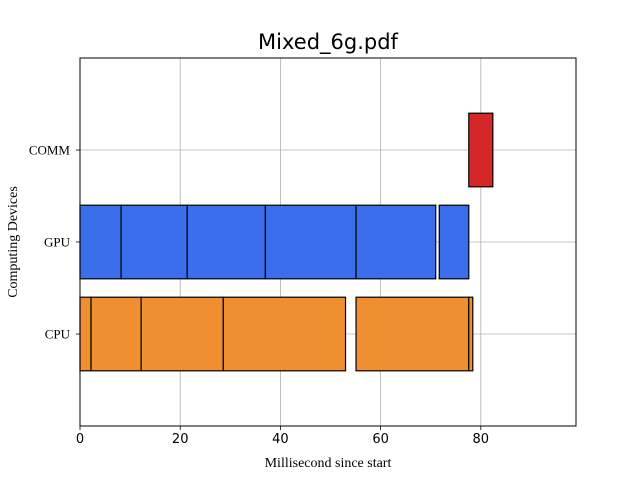 The width and height of the screenshot is (640, 480). What do you see at coordinates (80, 439) in the screenshot?
I see `x-tick-label: 0` at bounding box center [80, 439].